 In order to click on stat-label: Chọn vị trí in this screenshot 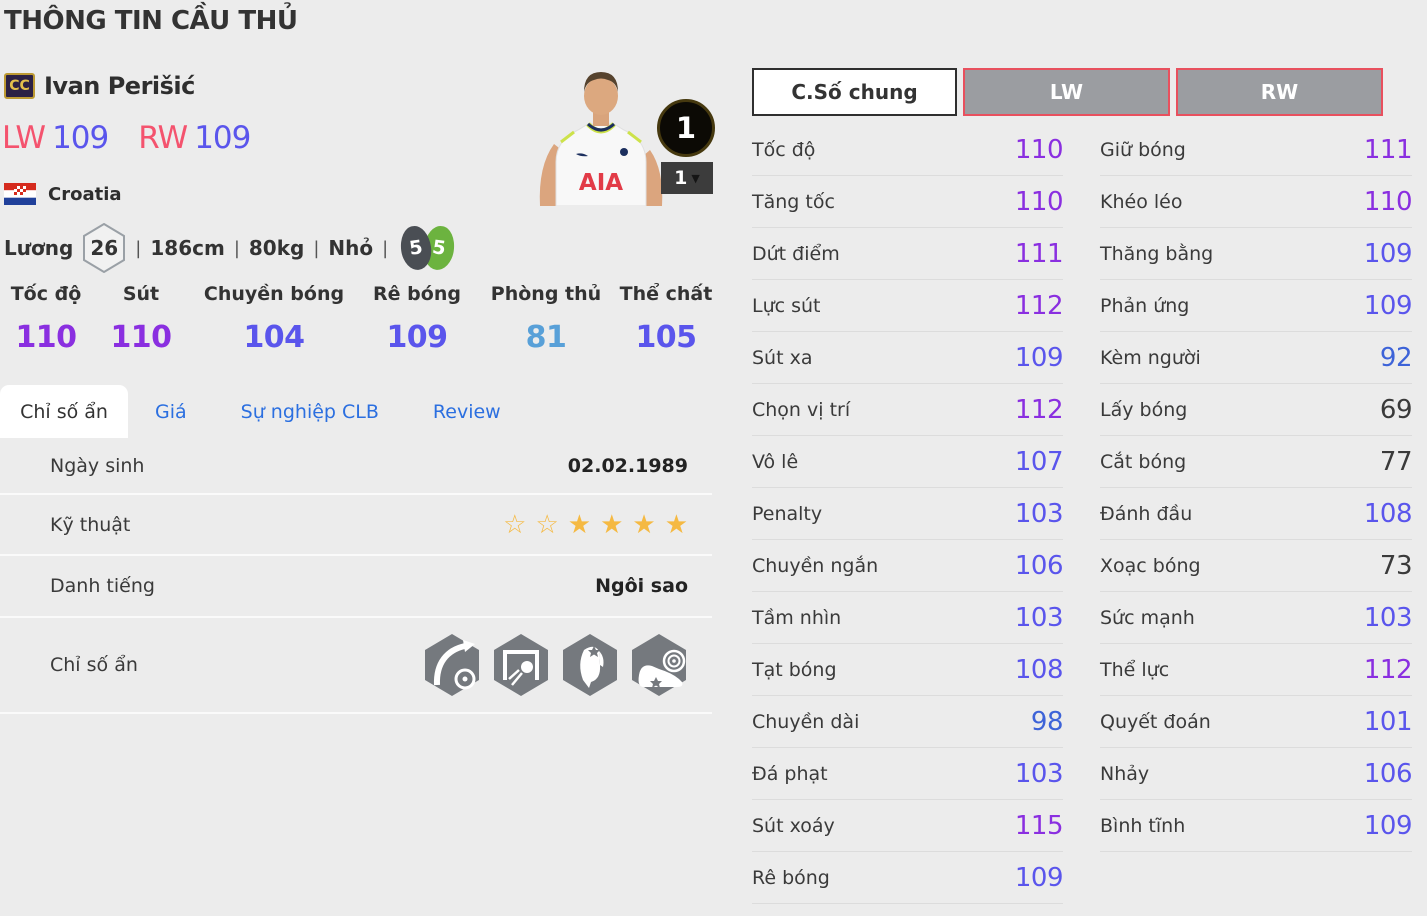, I will do `click(801, 409)`.